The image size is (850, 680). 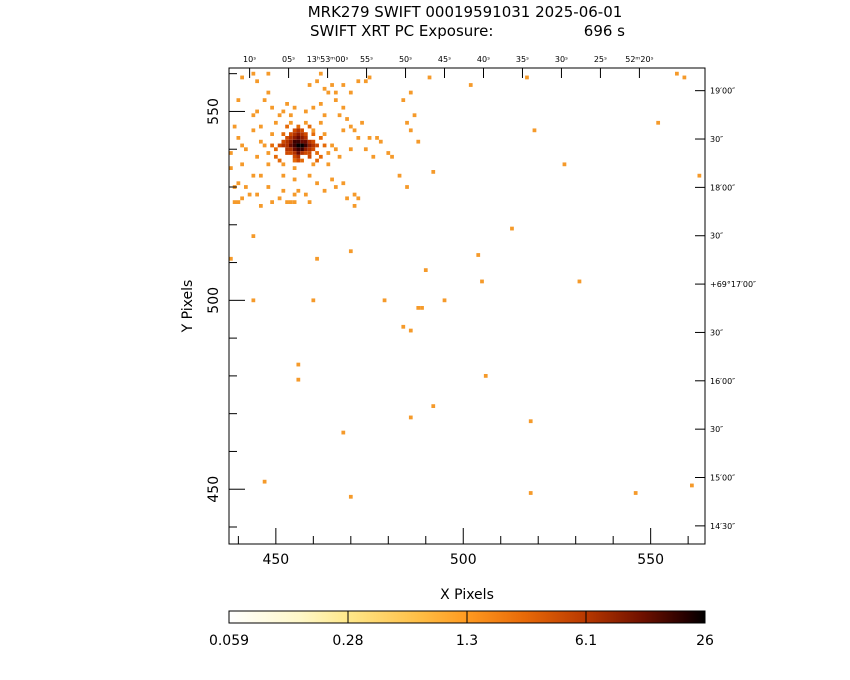 I want to click on colorbar-label: 0.059, so click(x=229, y=641).